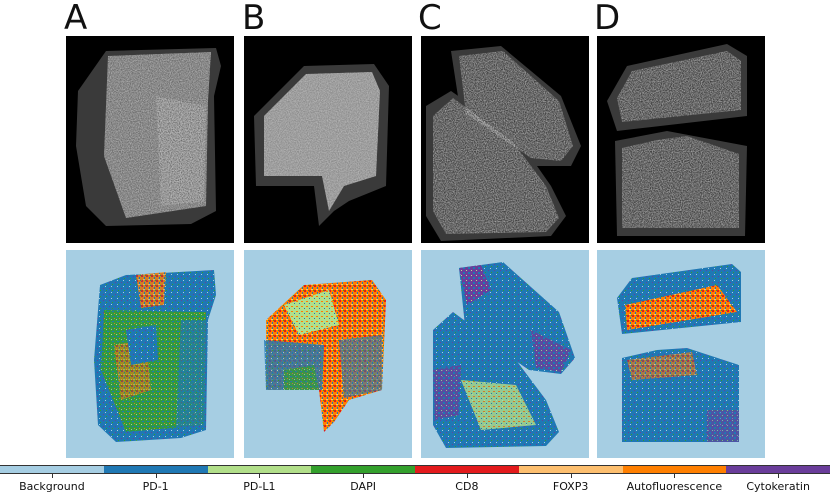 Image resolution: width=830 pixels, height=498 pixels. What do you see at coordinates (363, 469) in the screenshot?
I see `colorbar-segment-dapi` at bounding box center [363, 469].